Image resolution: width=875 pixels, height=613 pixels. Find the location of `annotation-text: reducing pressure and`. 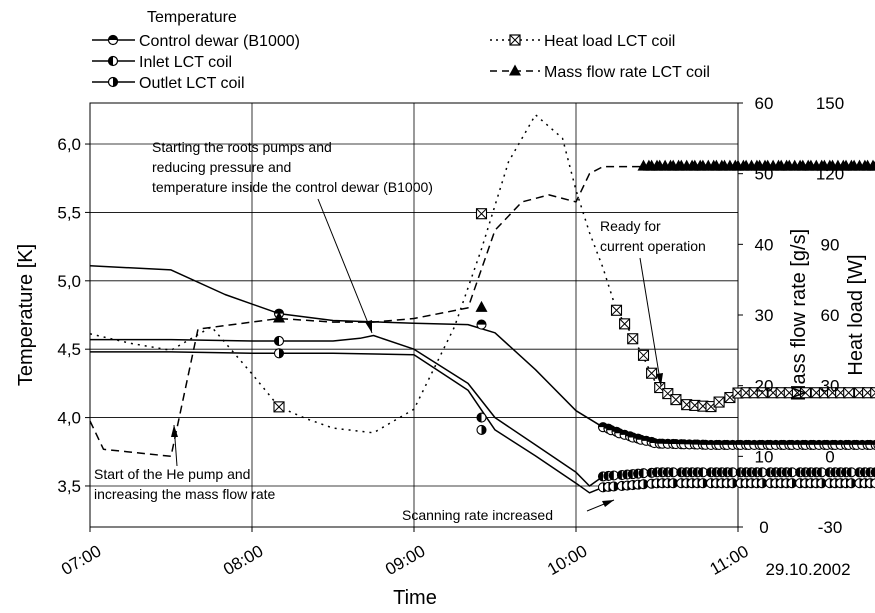

annotation-text: reducing pressure and is located at coordinates (221, 167).